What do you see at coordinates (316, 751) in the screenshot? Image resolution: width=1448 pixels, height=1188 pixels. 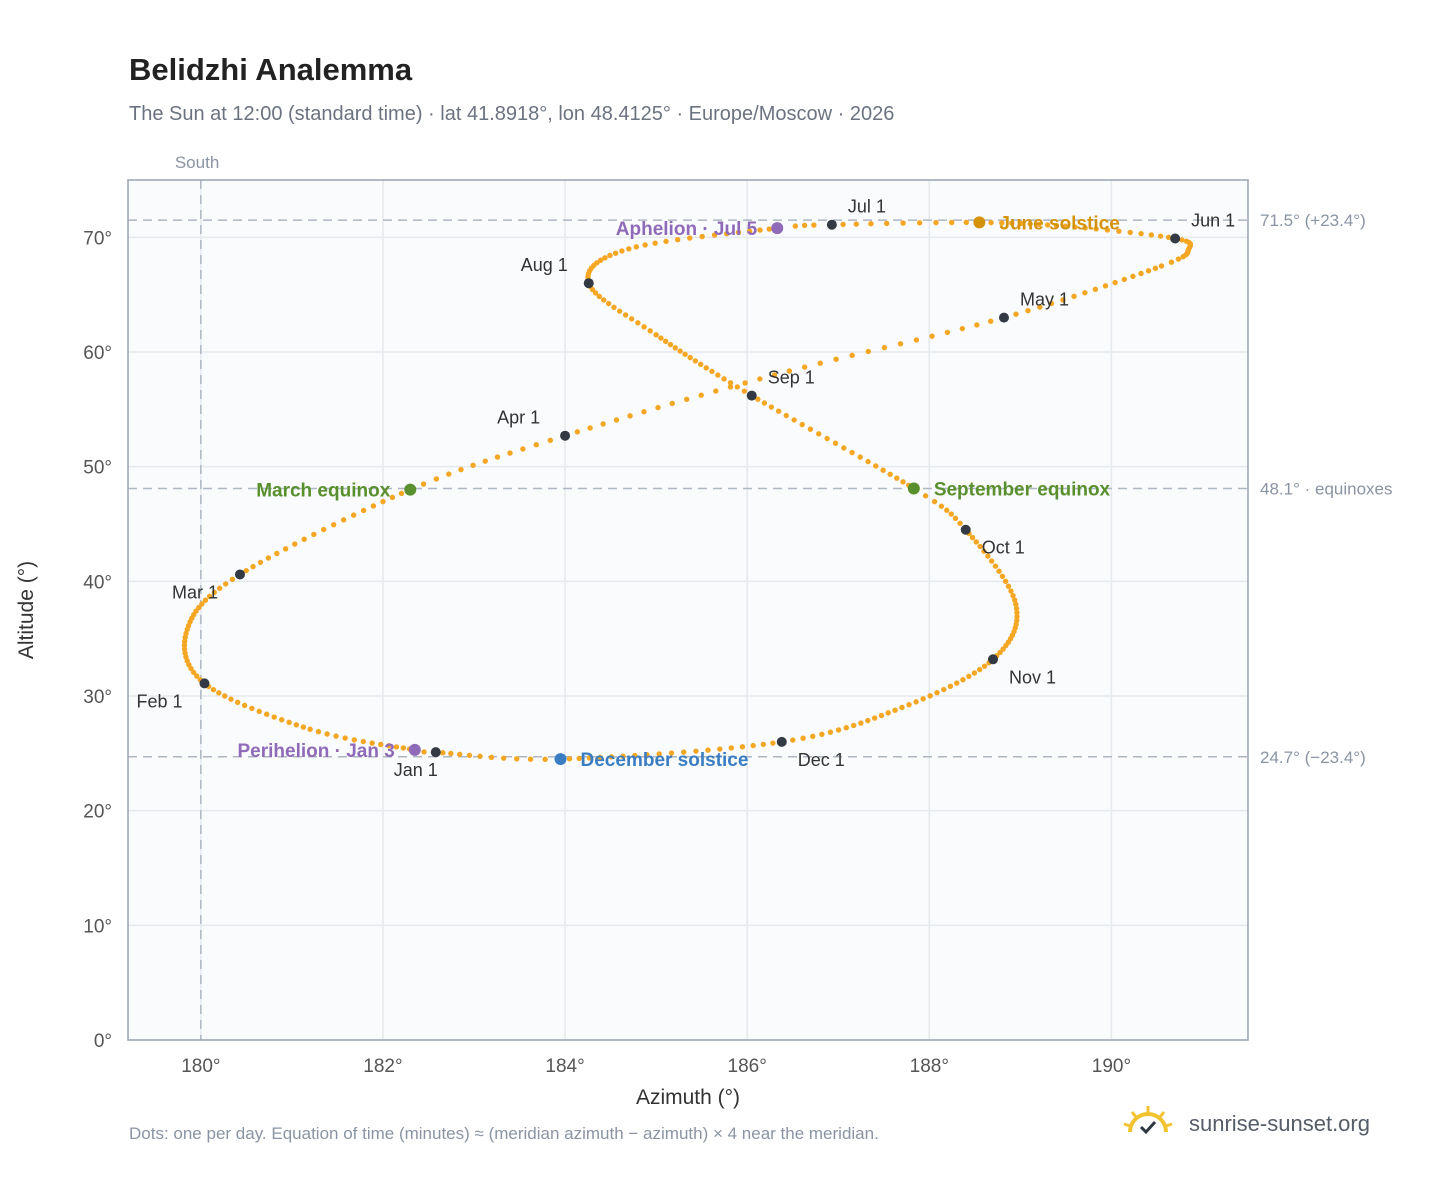 I see `event-label: Perihelion · Jan 3` at bounding box center [316, 751].